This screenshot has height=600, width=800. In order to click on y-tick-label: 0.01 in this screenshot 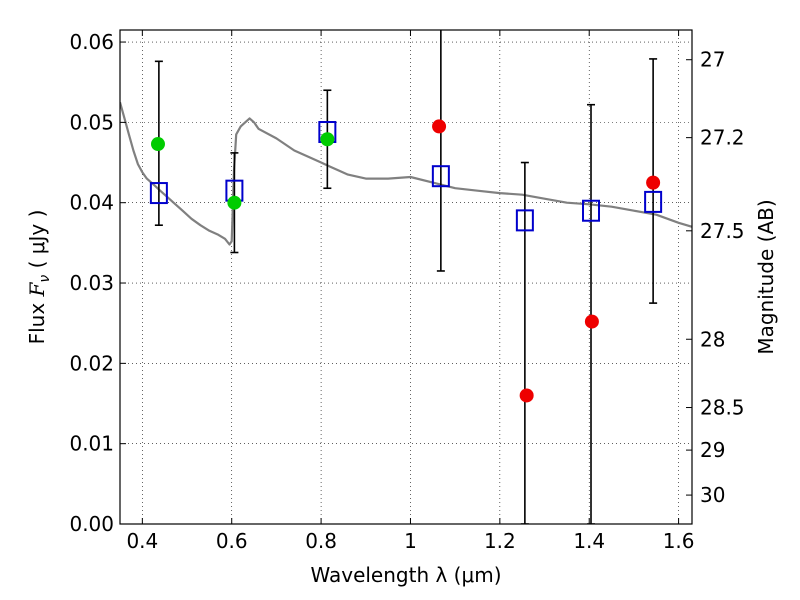, I will do `click(91, 444)`.